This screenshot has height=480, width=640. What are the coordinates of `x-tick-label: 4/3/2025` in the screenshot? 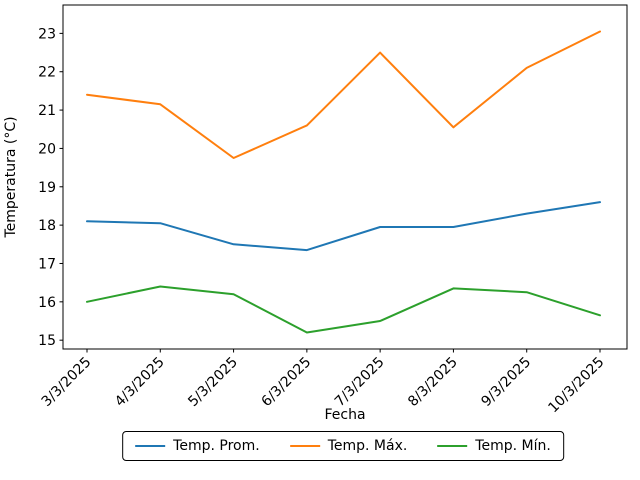 It's located at (140, 382).